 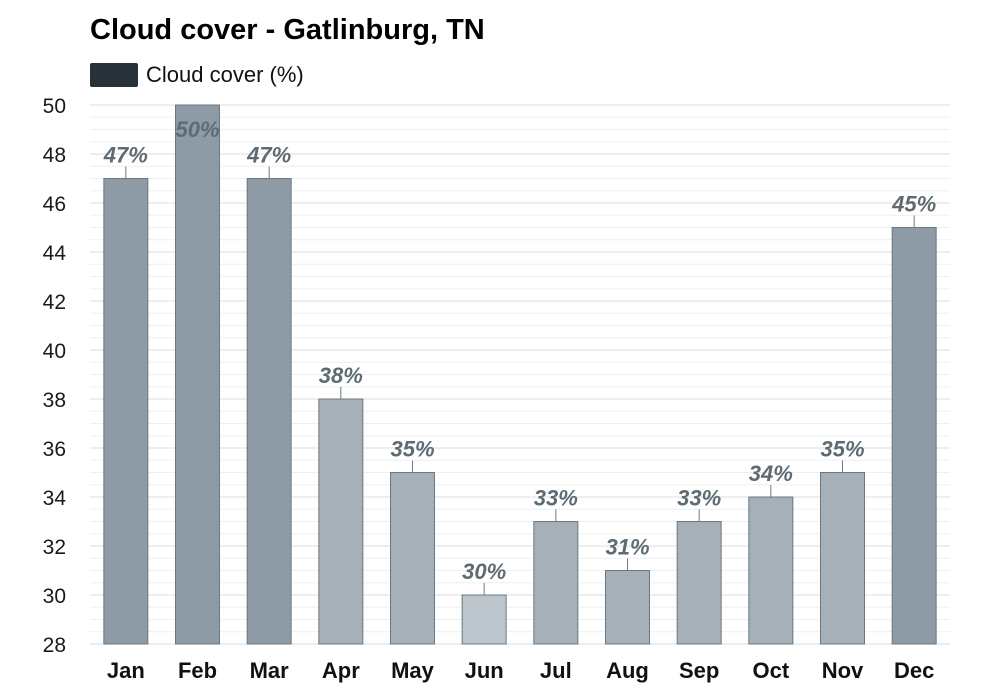 I want to click on bar-jul, so click(x=556, y=583).